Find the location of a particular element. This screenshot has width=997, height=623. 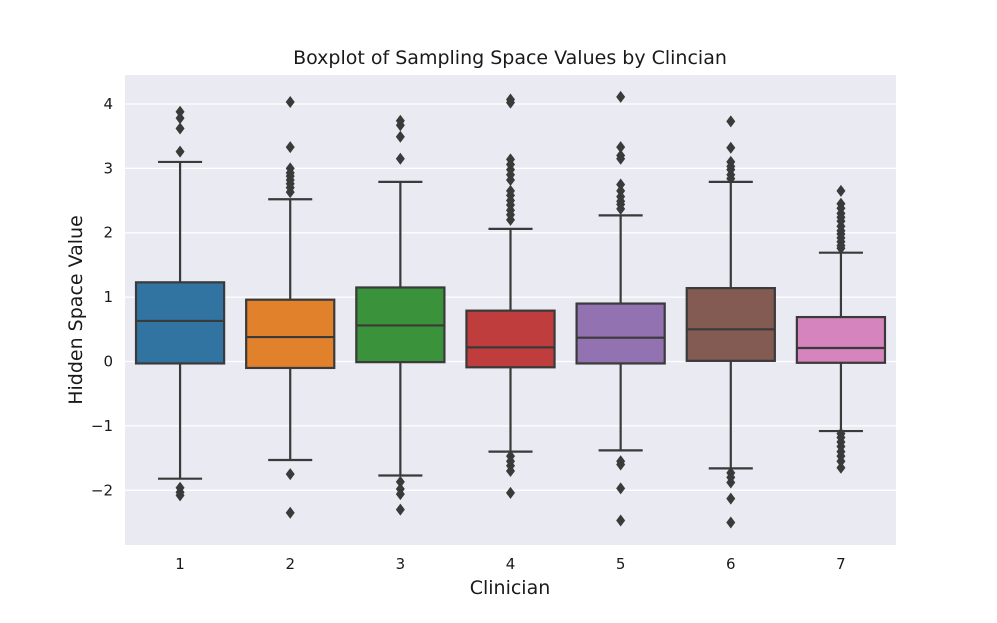

y-tick-label: 1 is located at coordinates (108, 297).